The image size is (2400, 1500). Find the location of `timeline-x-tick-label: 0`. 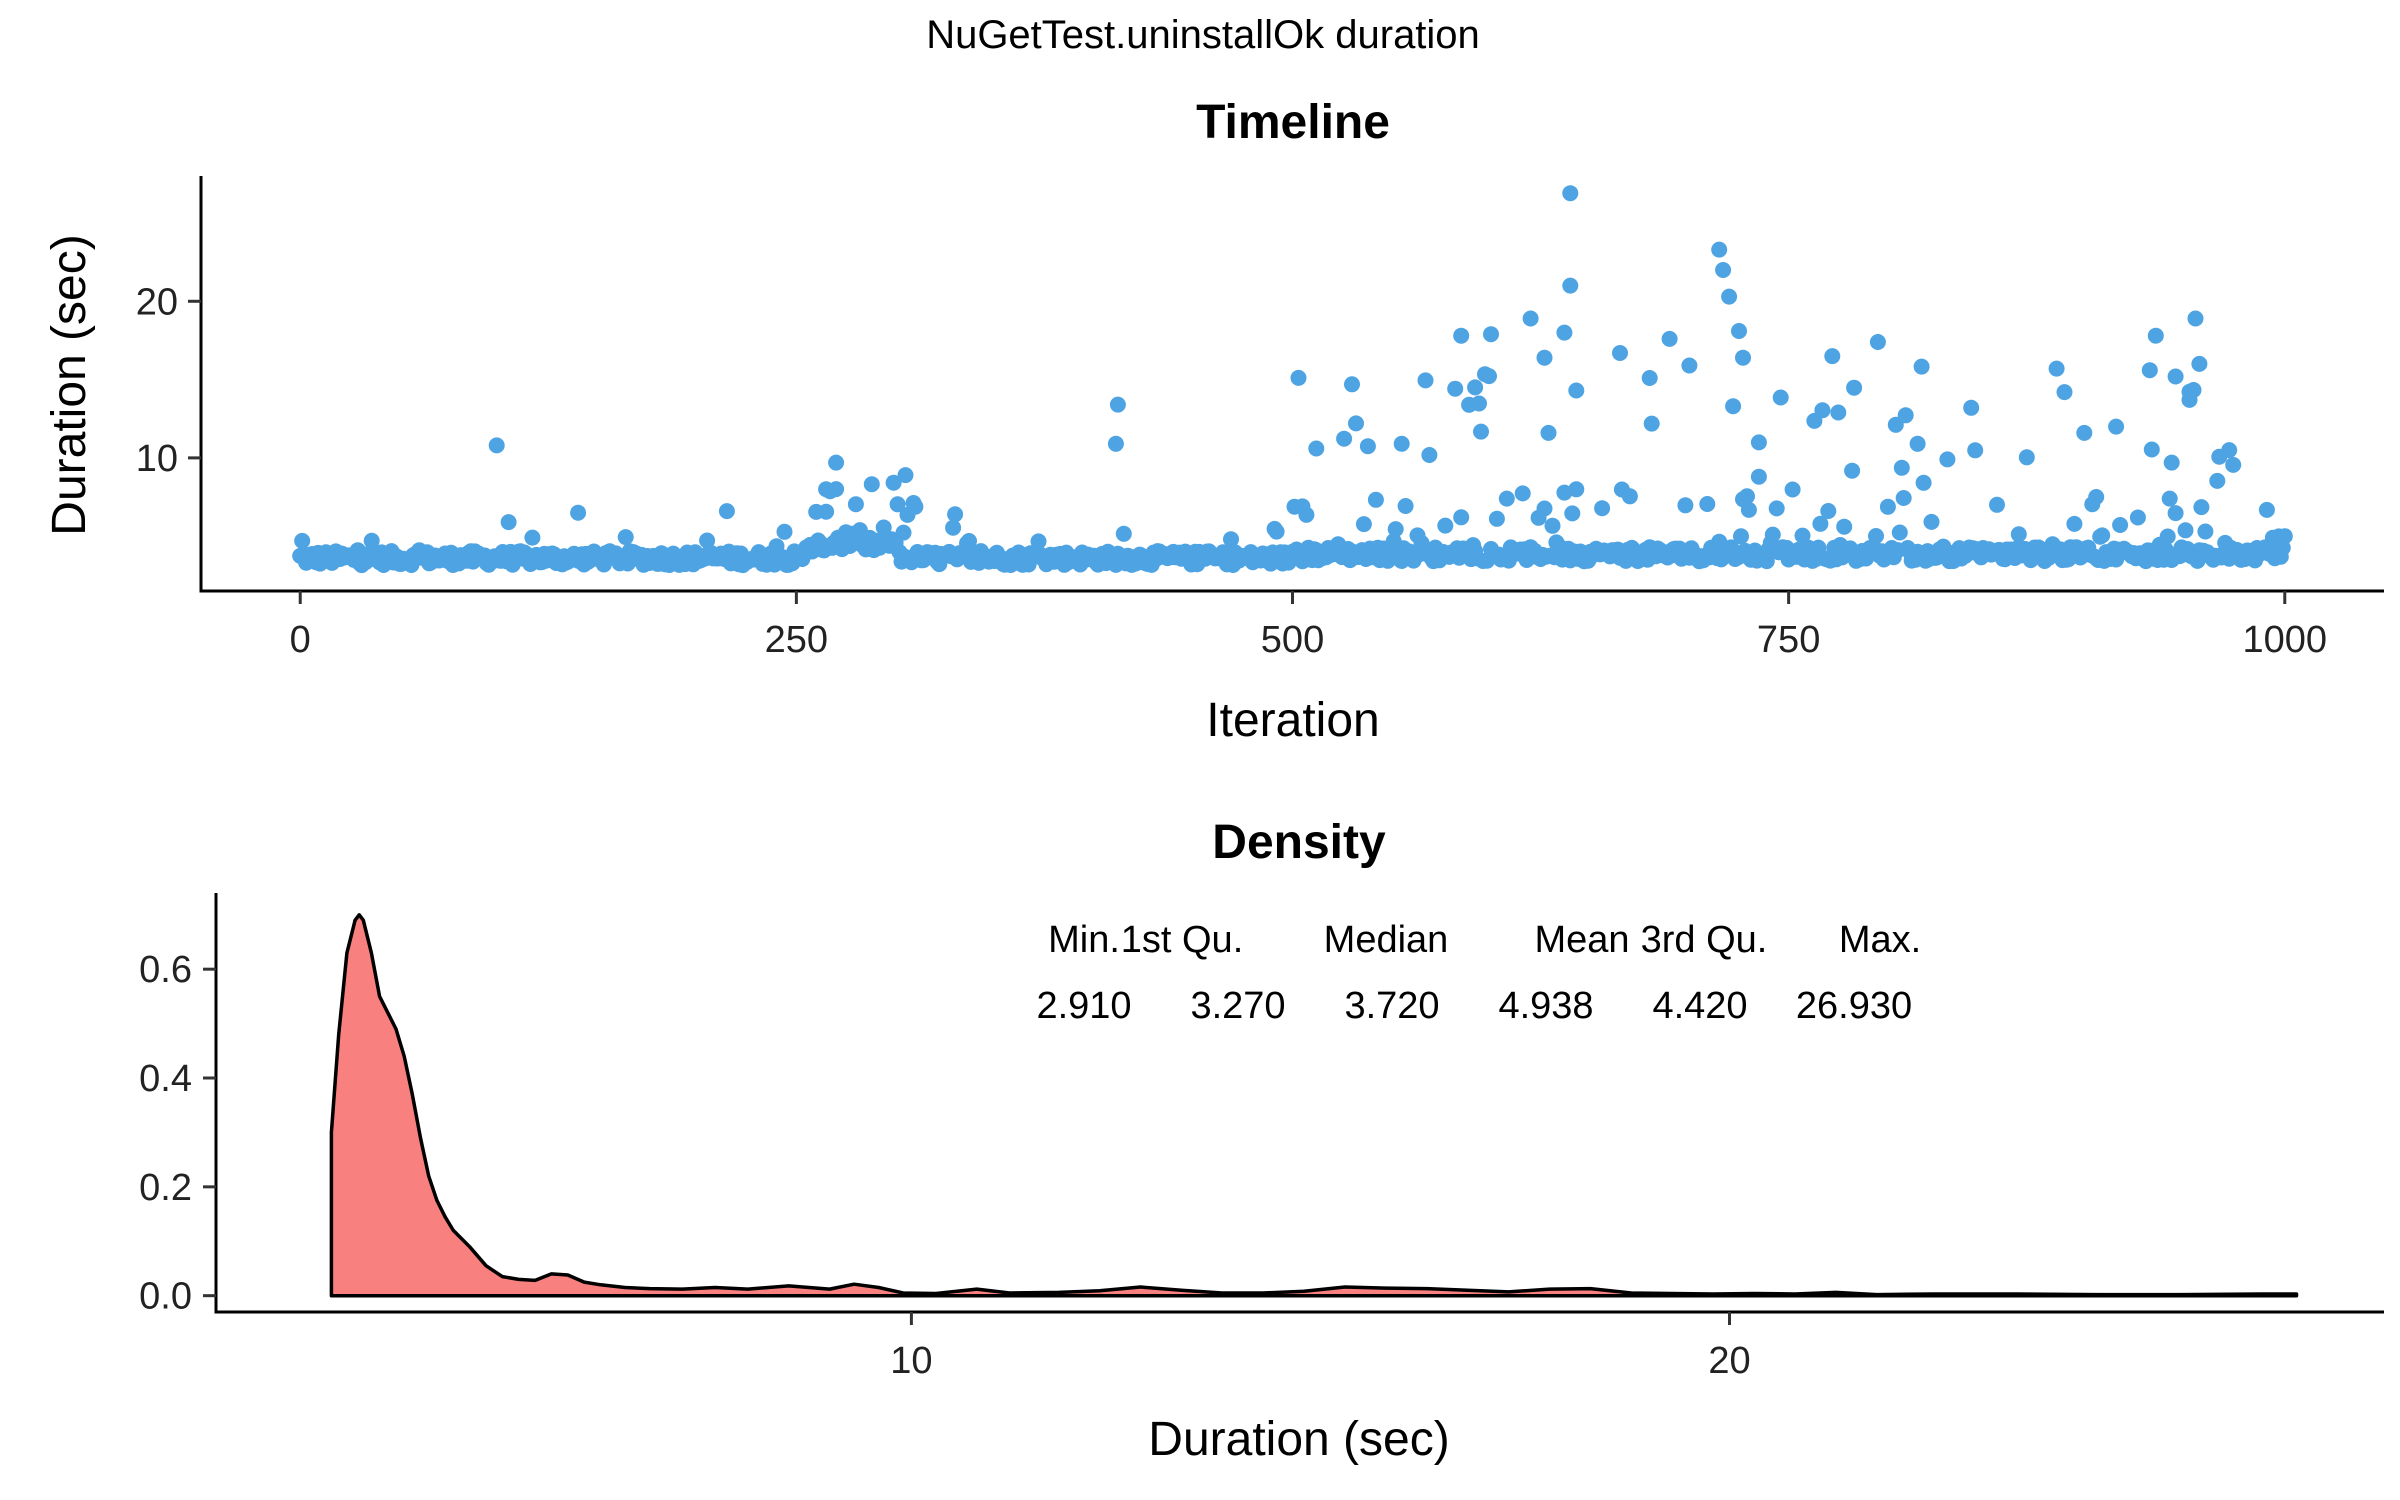

timeline-x-tick-label: 0 is located at coordinates (300, 640).